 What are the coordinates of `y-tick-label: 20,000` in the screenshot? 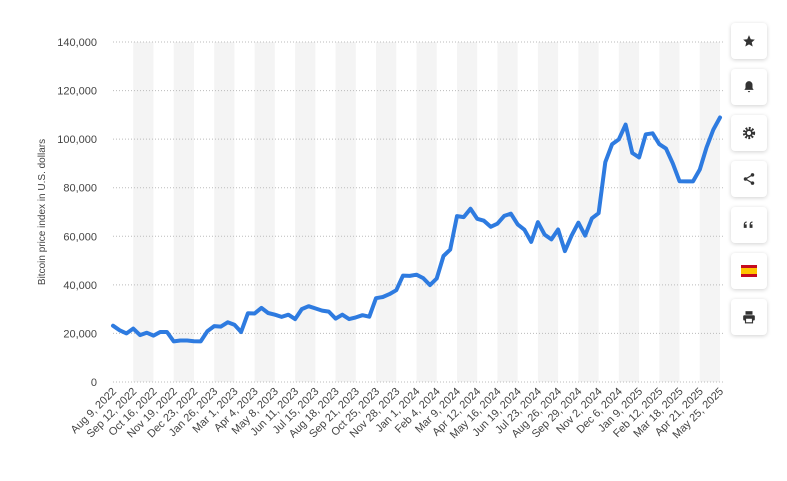 It's located at (80, 334).